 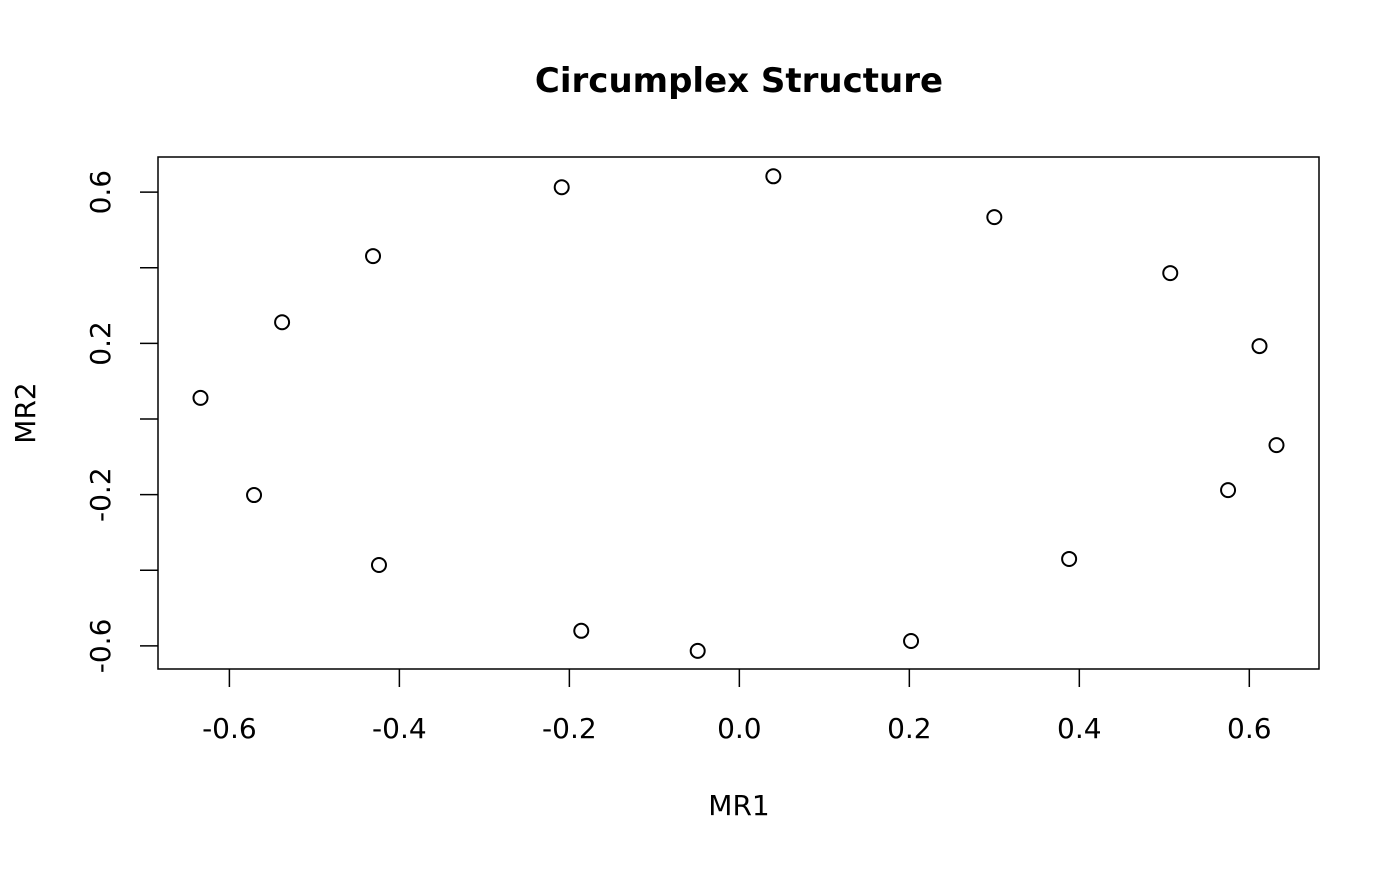 What do you see at coordinates (229, 728) in the screenshot?
I see `x-tick-label: -0.6` at bounding box center [229, 728].